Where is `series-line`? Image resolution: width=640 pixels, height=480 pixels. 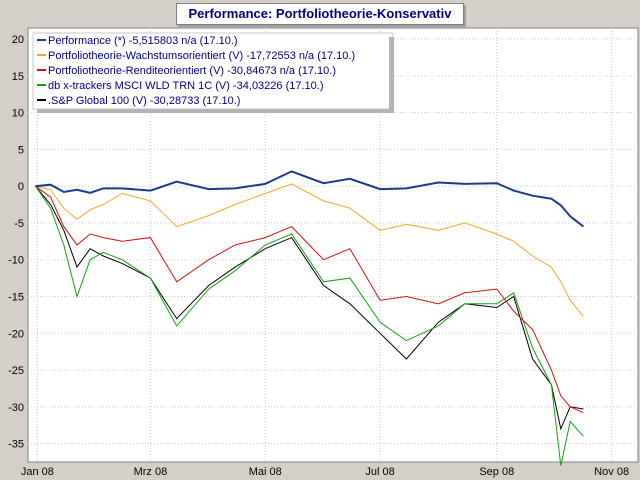 series-line is located at coordinates (310, 199).